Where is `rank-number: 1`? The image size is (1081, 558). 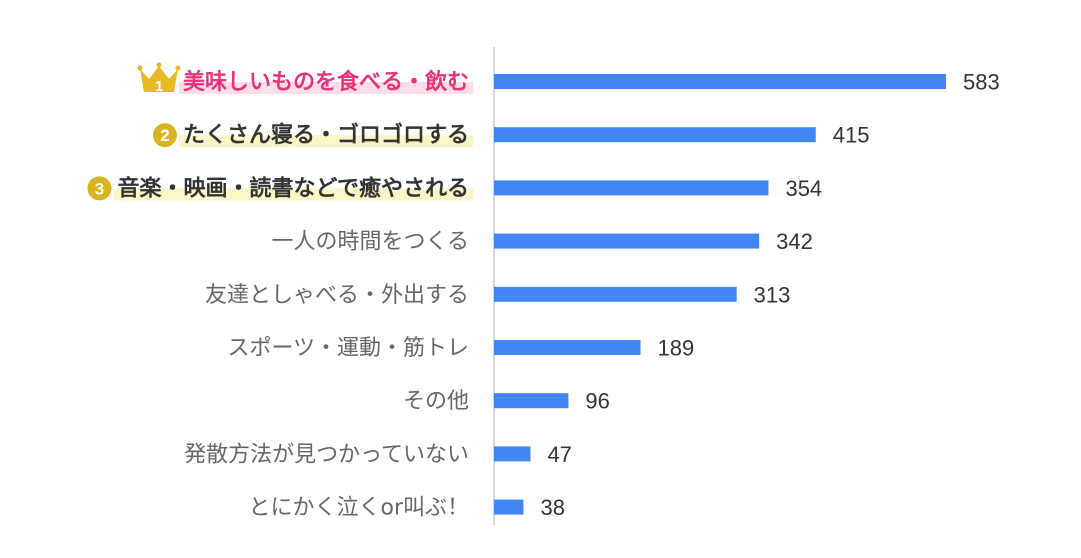
rank-number: 1 is located at coordinates (159, 86).